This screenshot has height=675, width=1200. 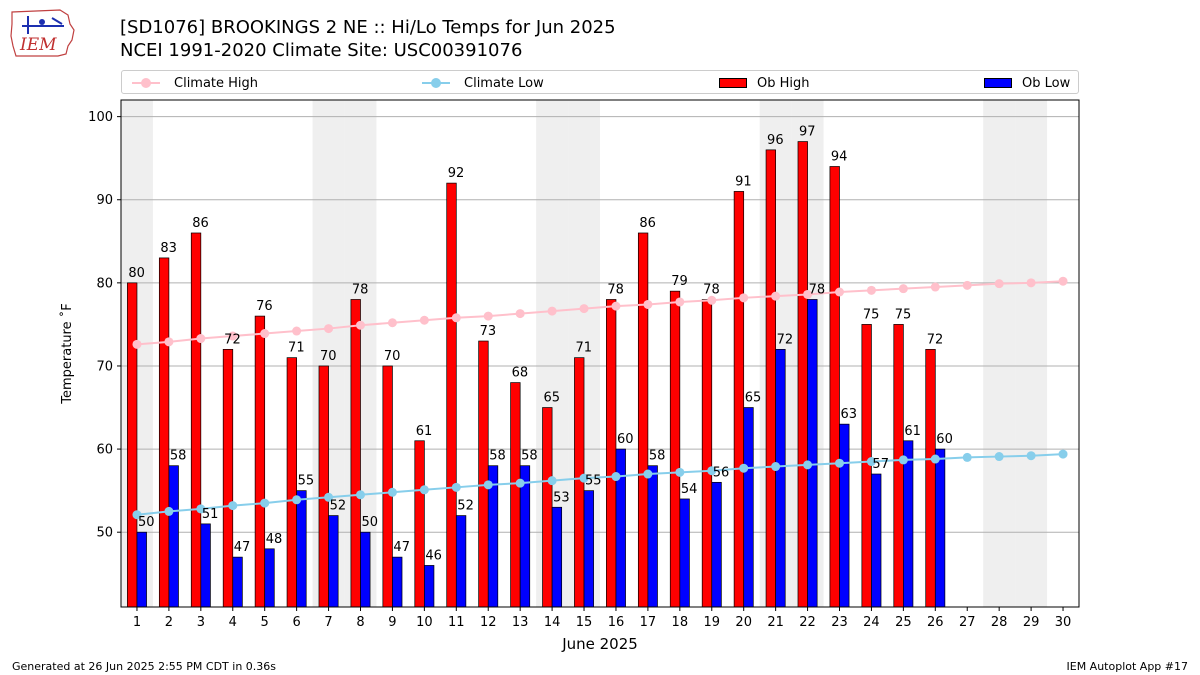 What do you see at coordinates (233, 622) in the screenshot?
I see `x-tick-label-4: 4` at bounding box center [233, 622].